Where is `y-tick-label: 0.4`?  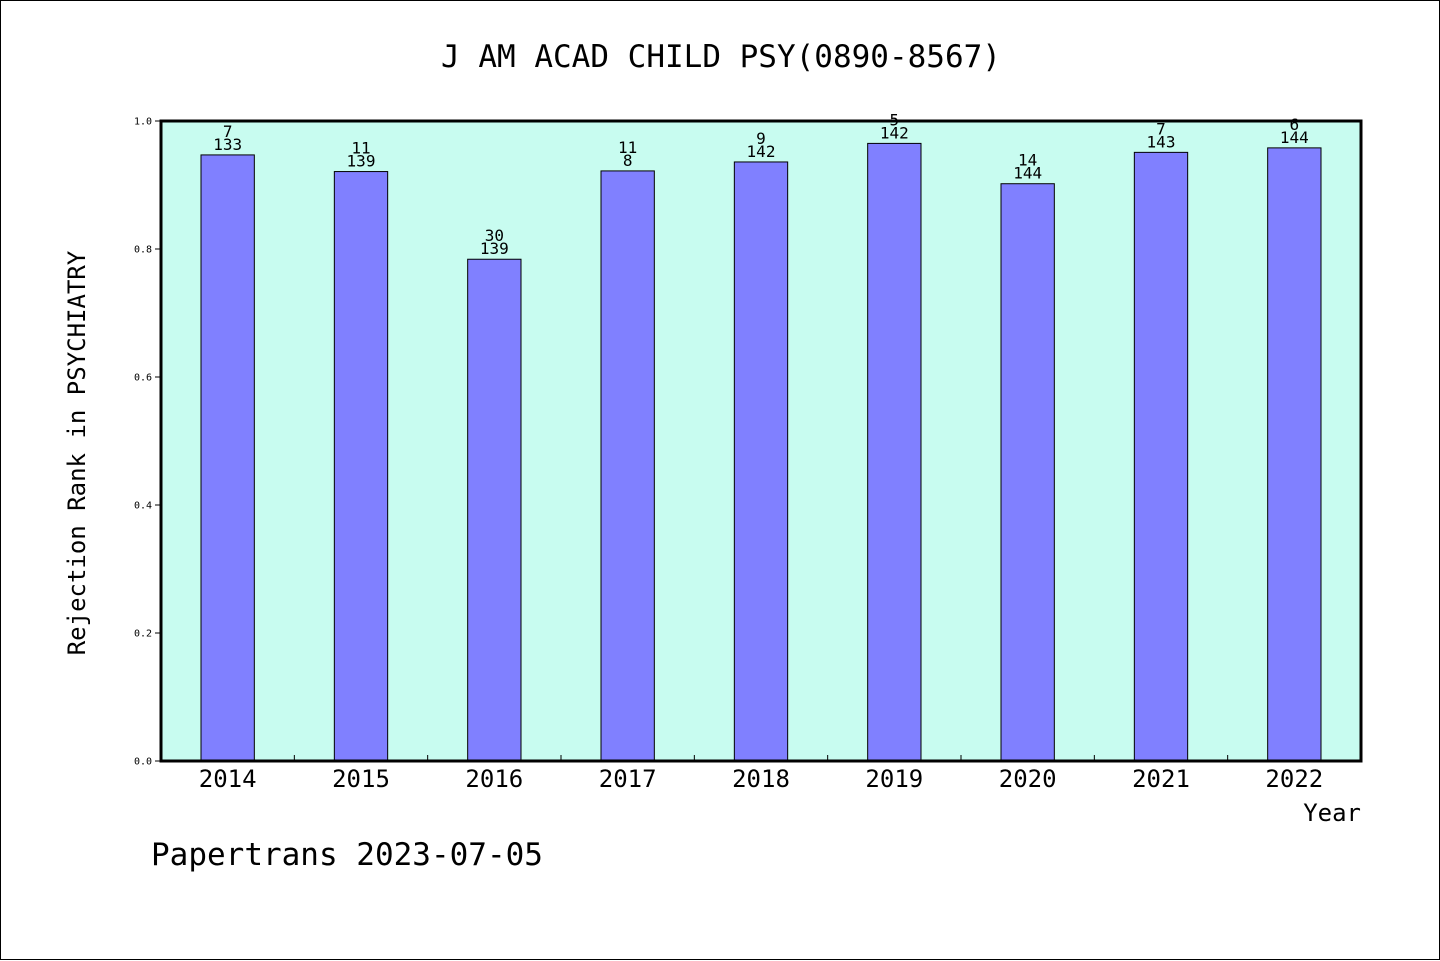 y-tick-label: 0.4 is located at coordinates (143, 506).